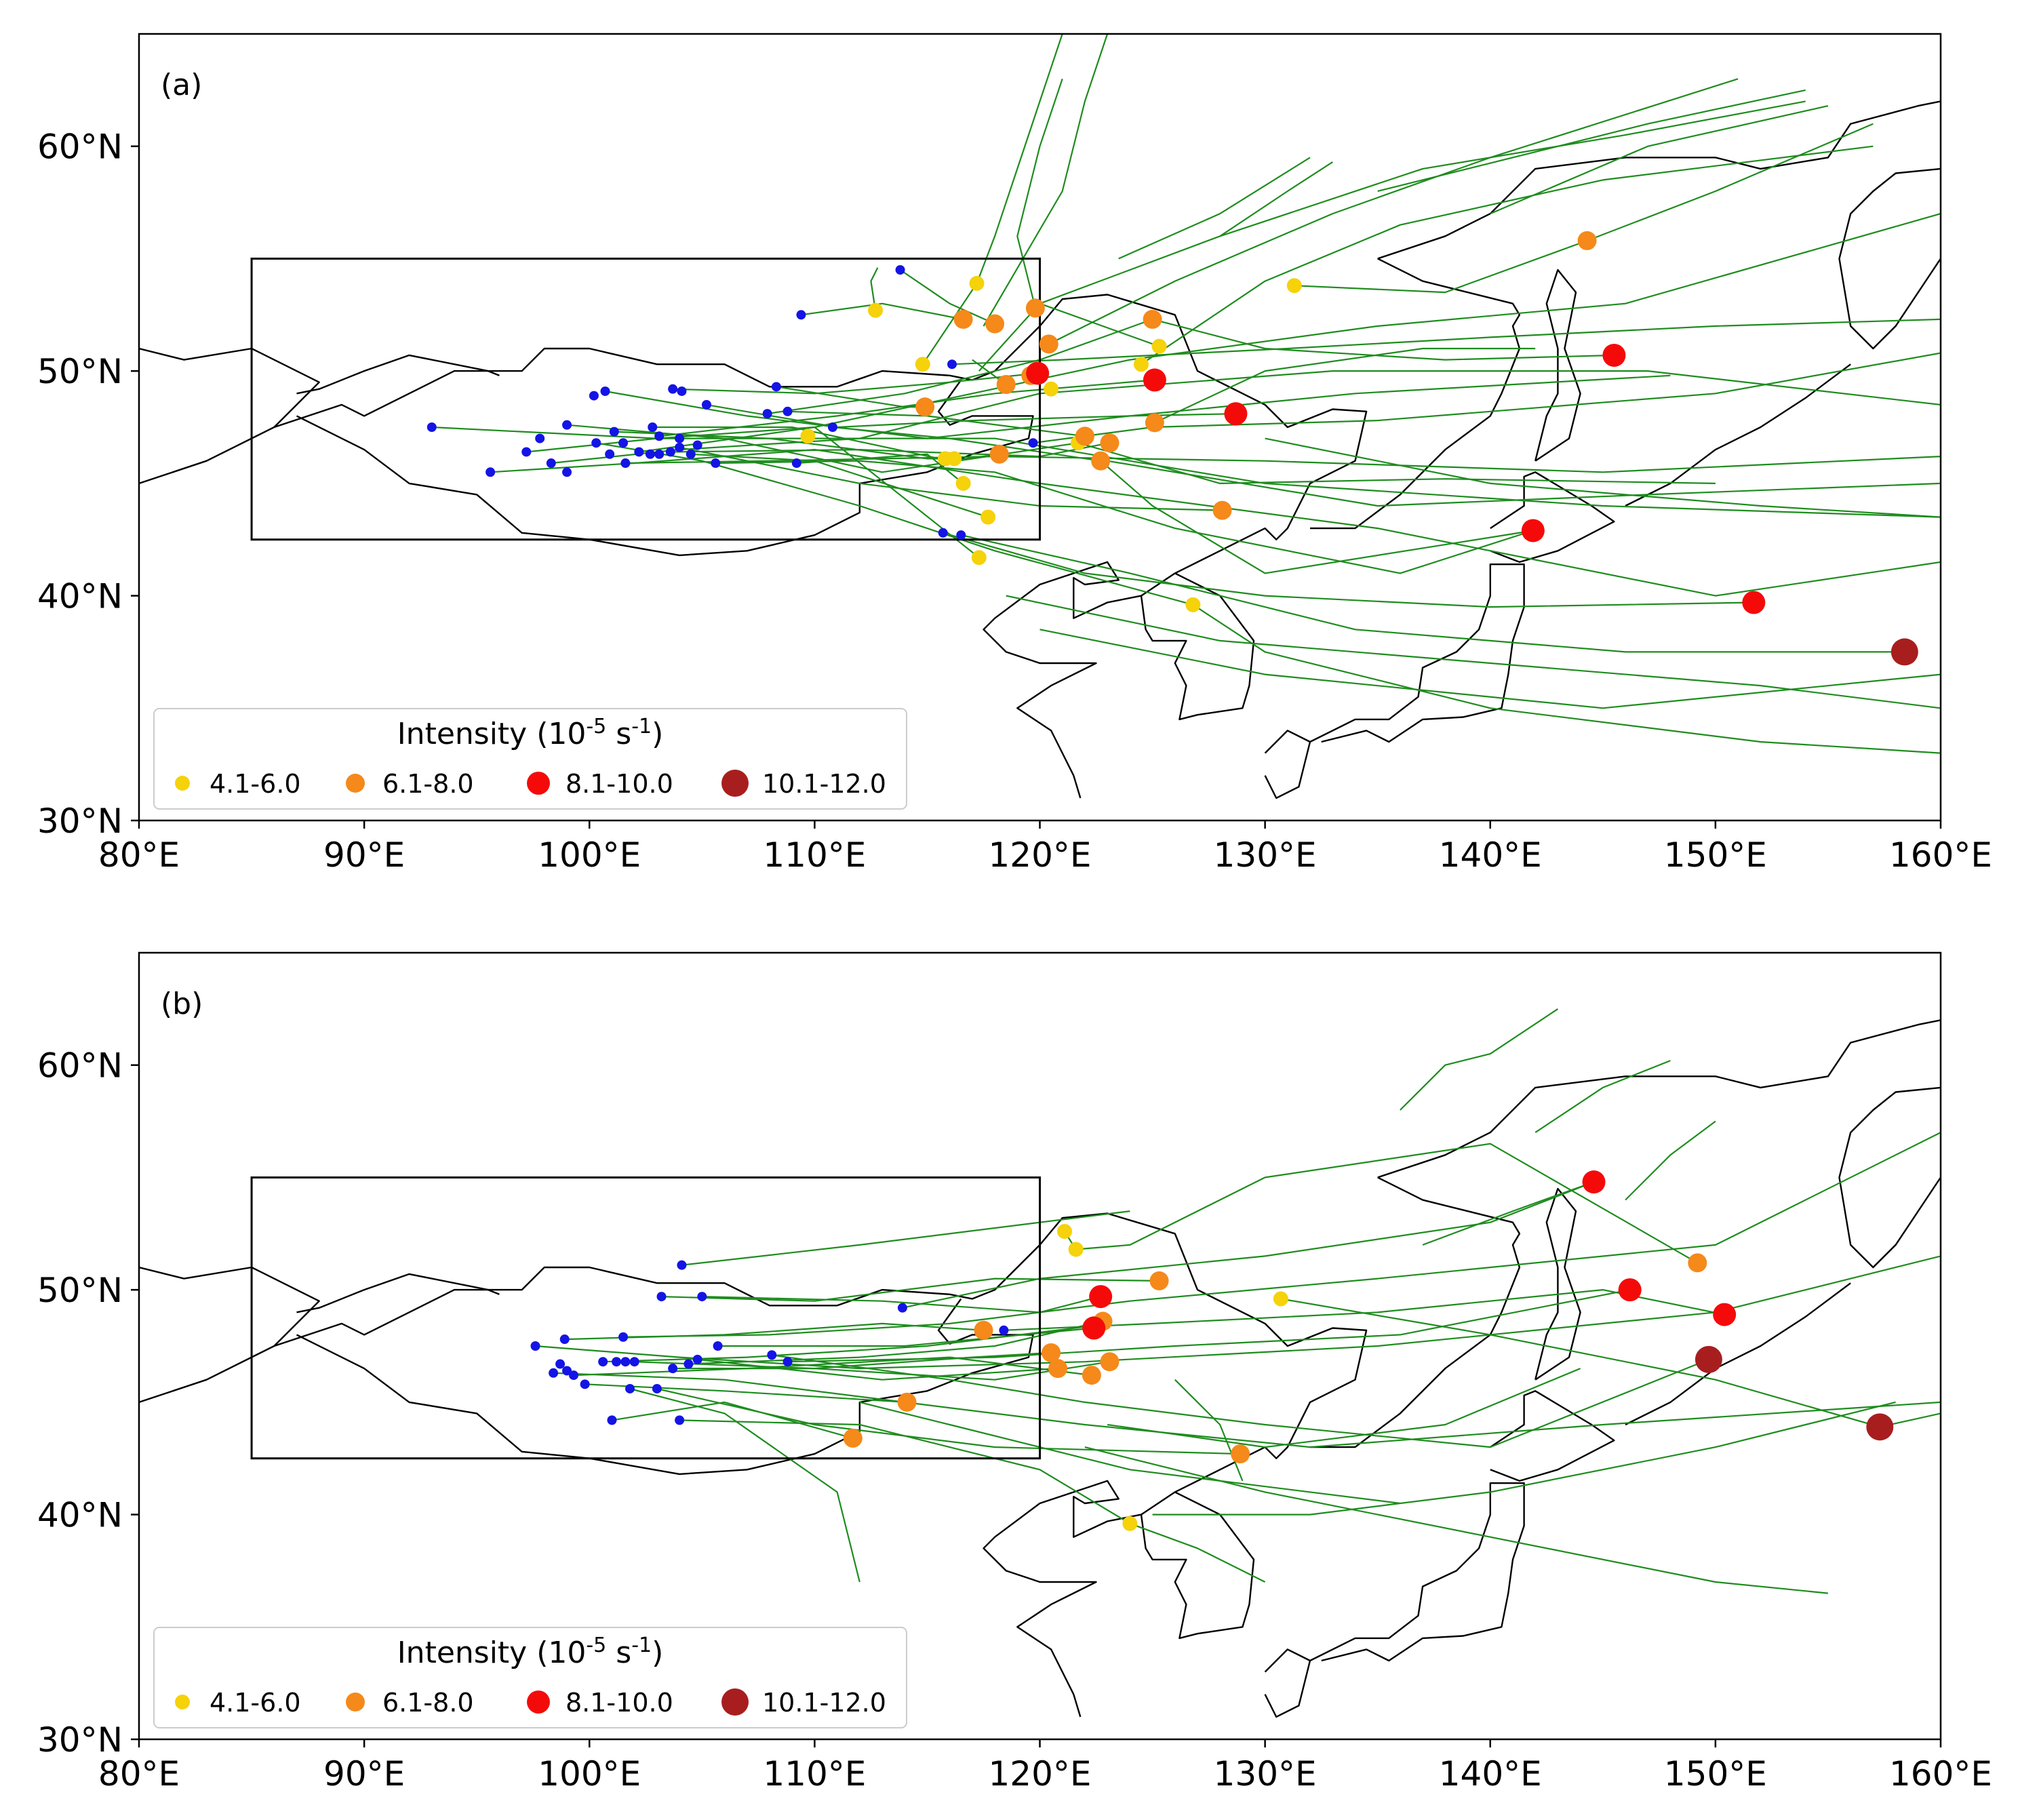  I want to click on legend-title: Intensity (10-5 s-1), so click(530, 1652).